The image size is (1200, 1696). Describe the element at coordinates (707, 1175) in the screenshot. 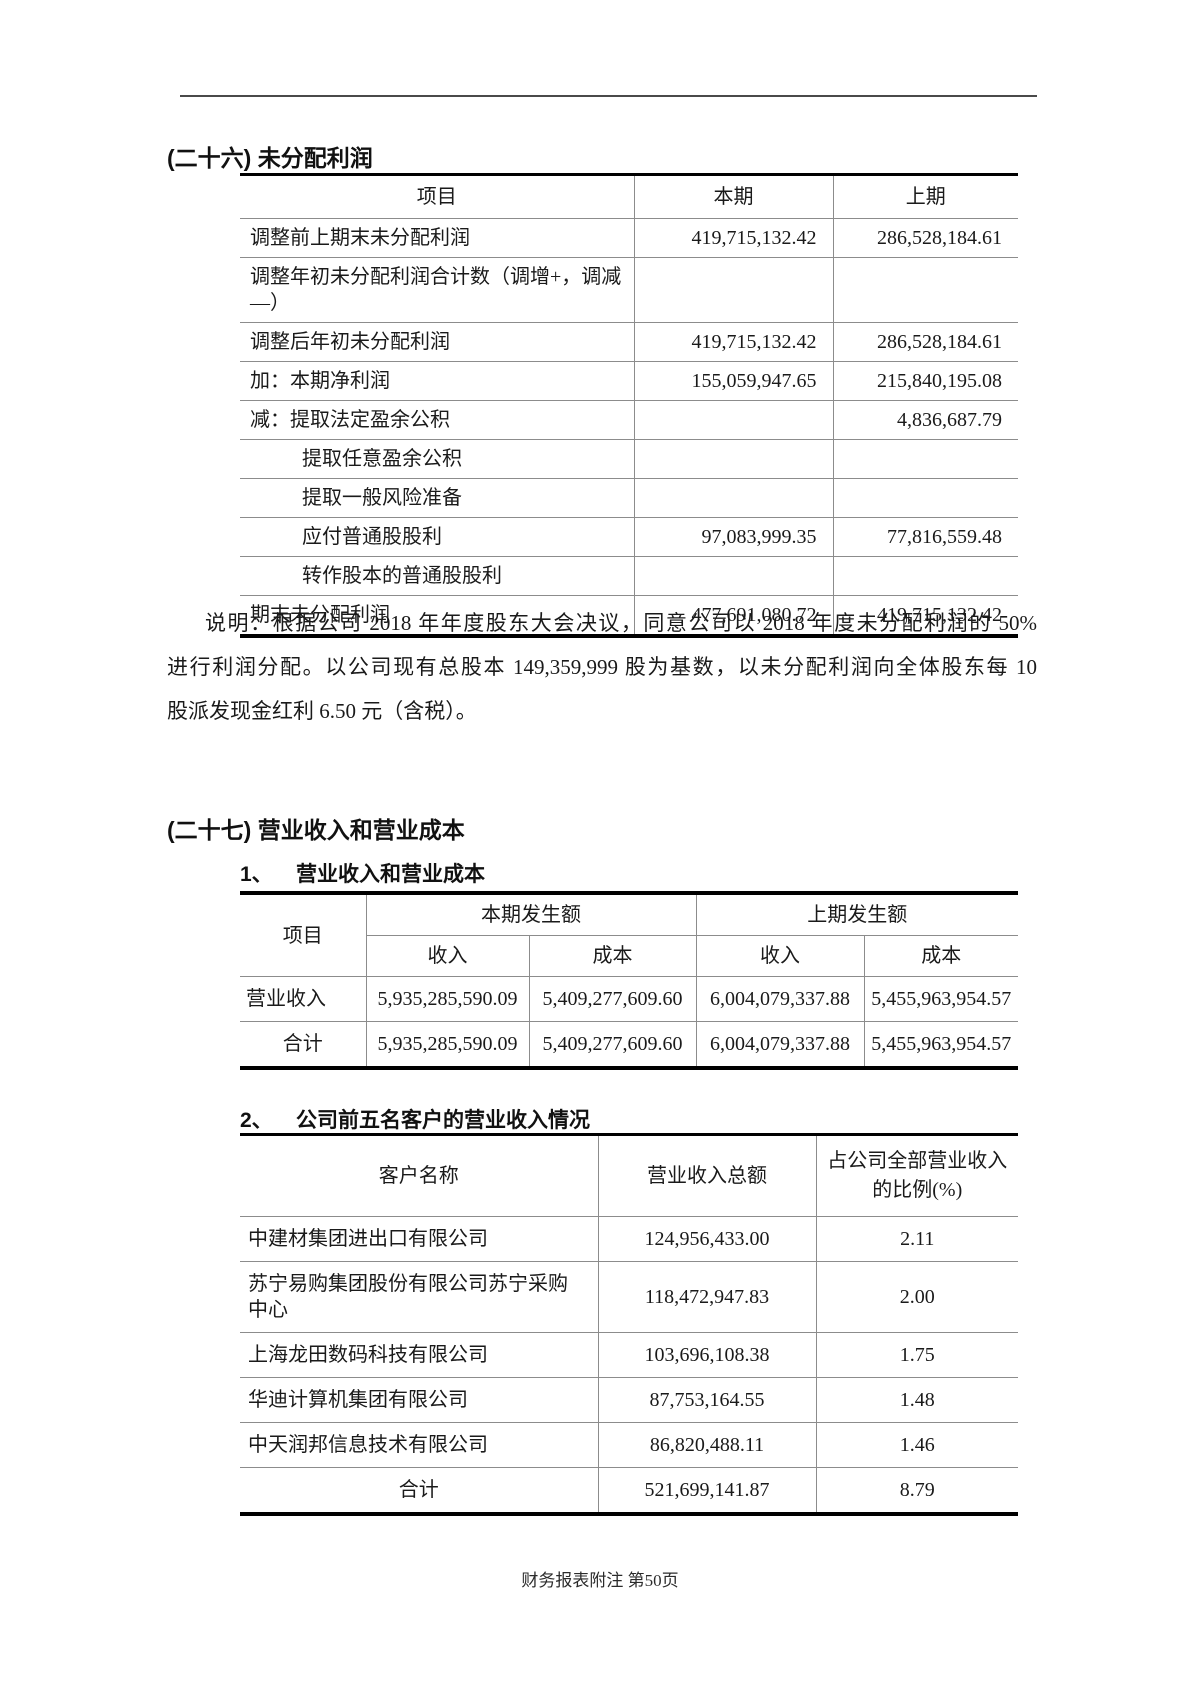

I see `col-header-revenue: 营业收入总额` at that location.